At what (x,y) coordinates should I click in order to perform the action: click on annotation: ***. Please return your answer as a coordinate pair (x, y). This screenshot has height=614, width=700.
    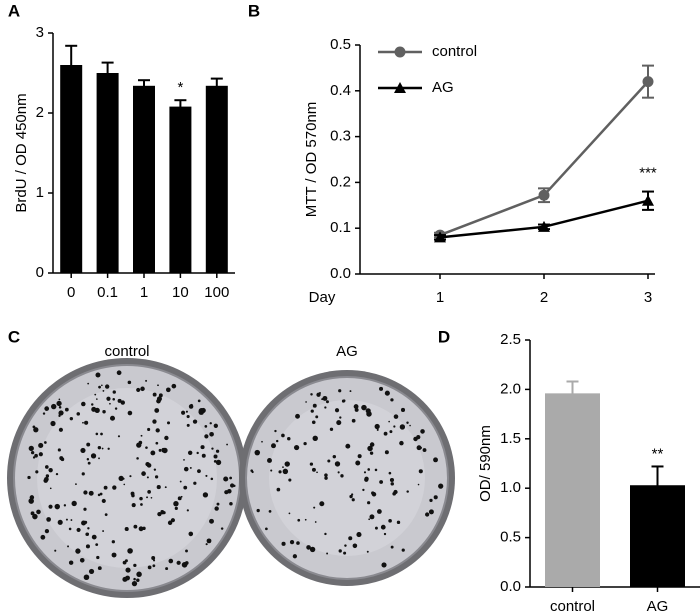
    Looking at the image, I should click on (648, 173).